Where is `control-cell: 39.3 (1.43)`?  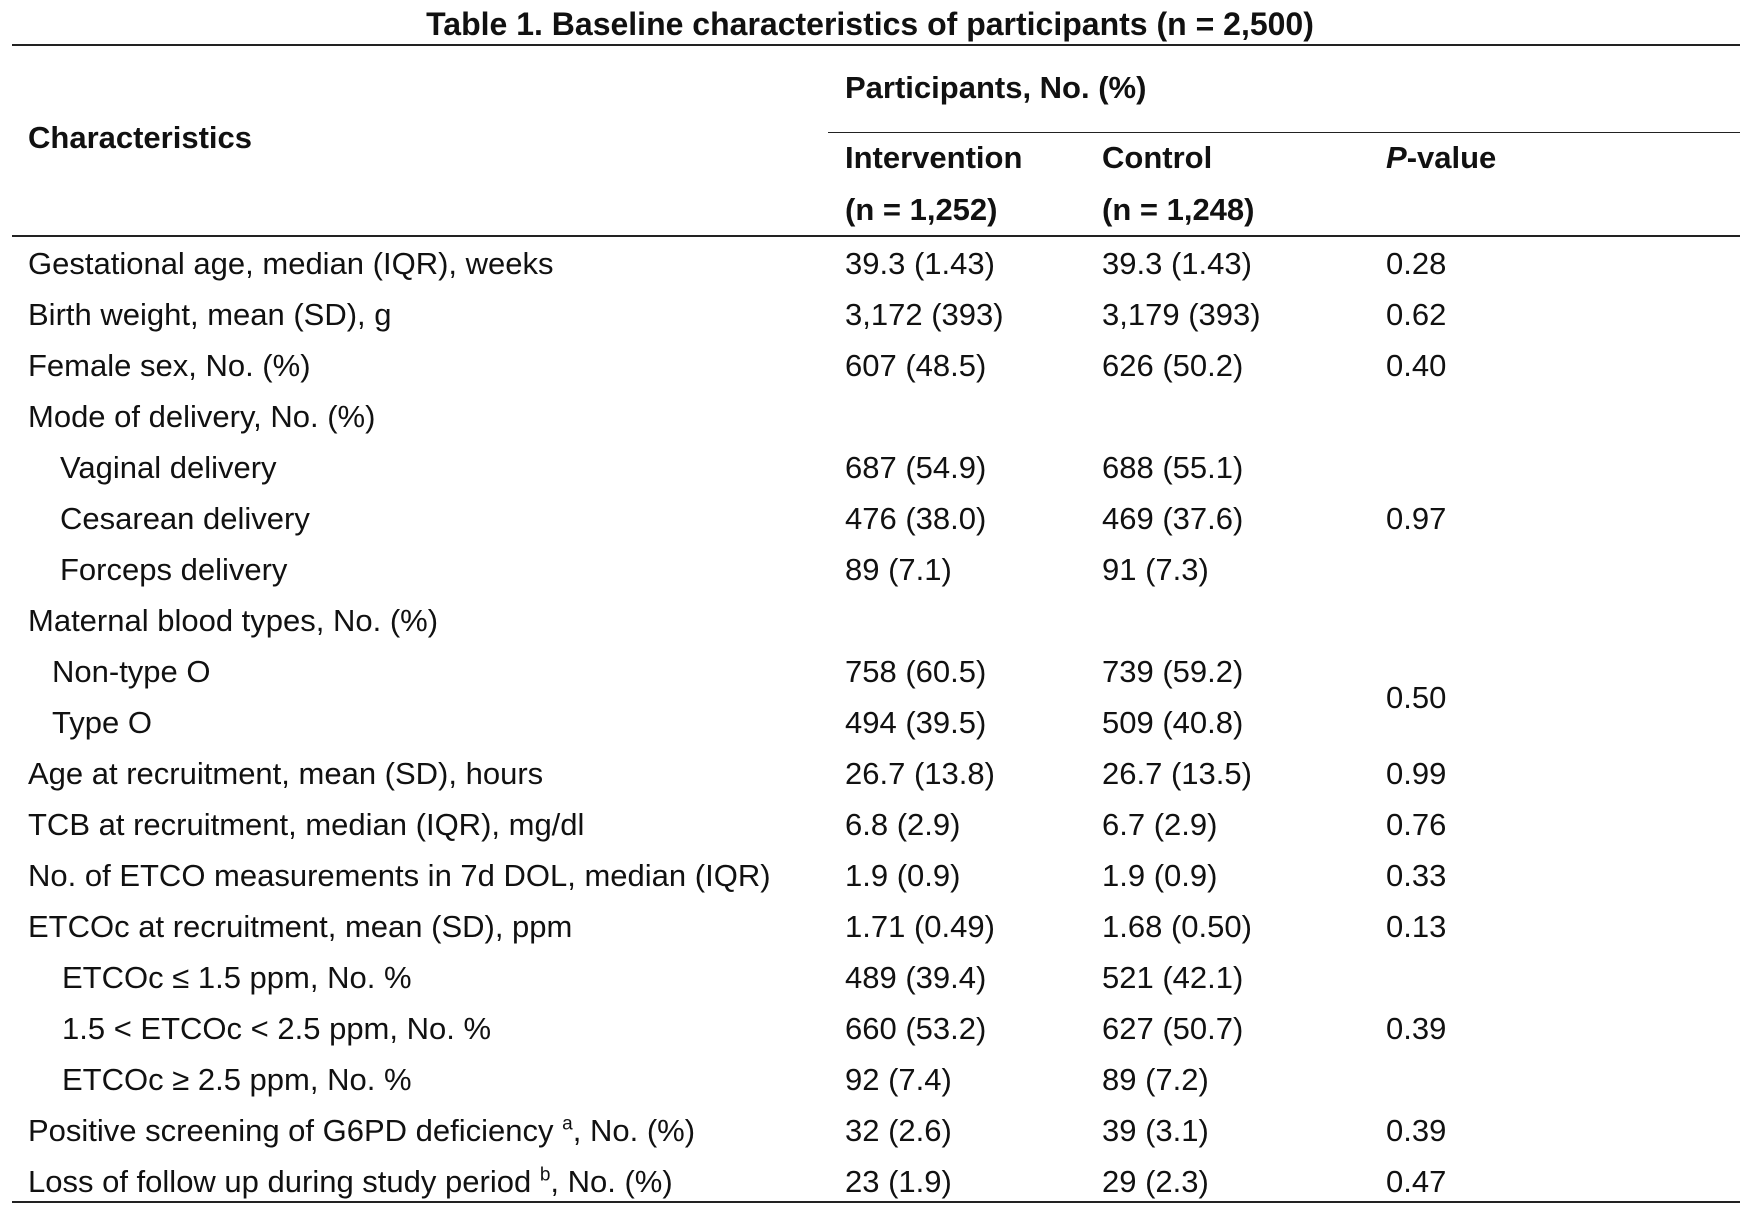 control-cell: 39.3 (1.43) is located at coordinates (1177, 263).